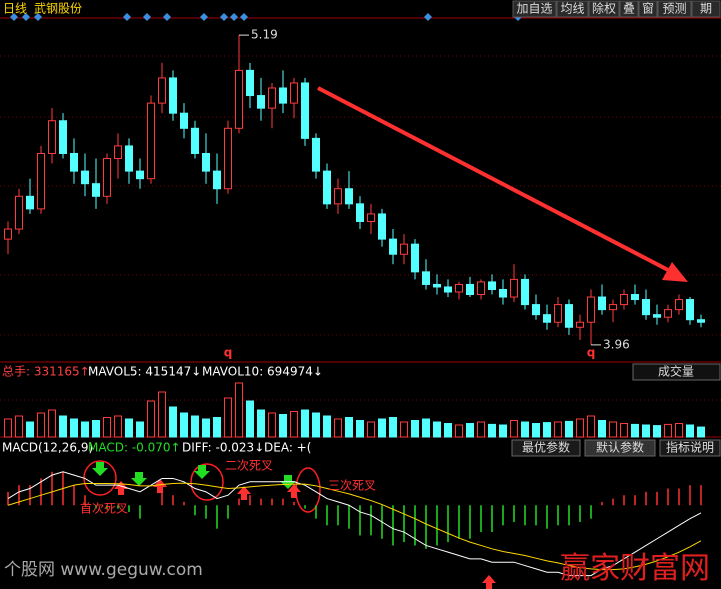 The width and height of the screenshot is (721, 589). I want to click on macd-header: DEA: +(, so click(287, 448).